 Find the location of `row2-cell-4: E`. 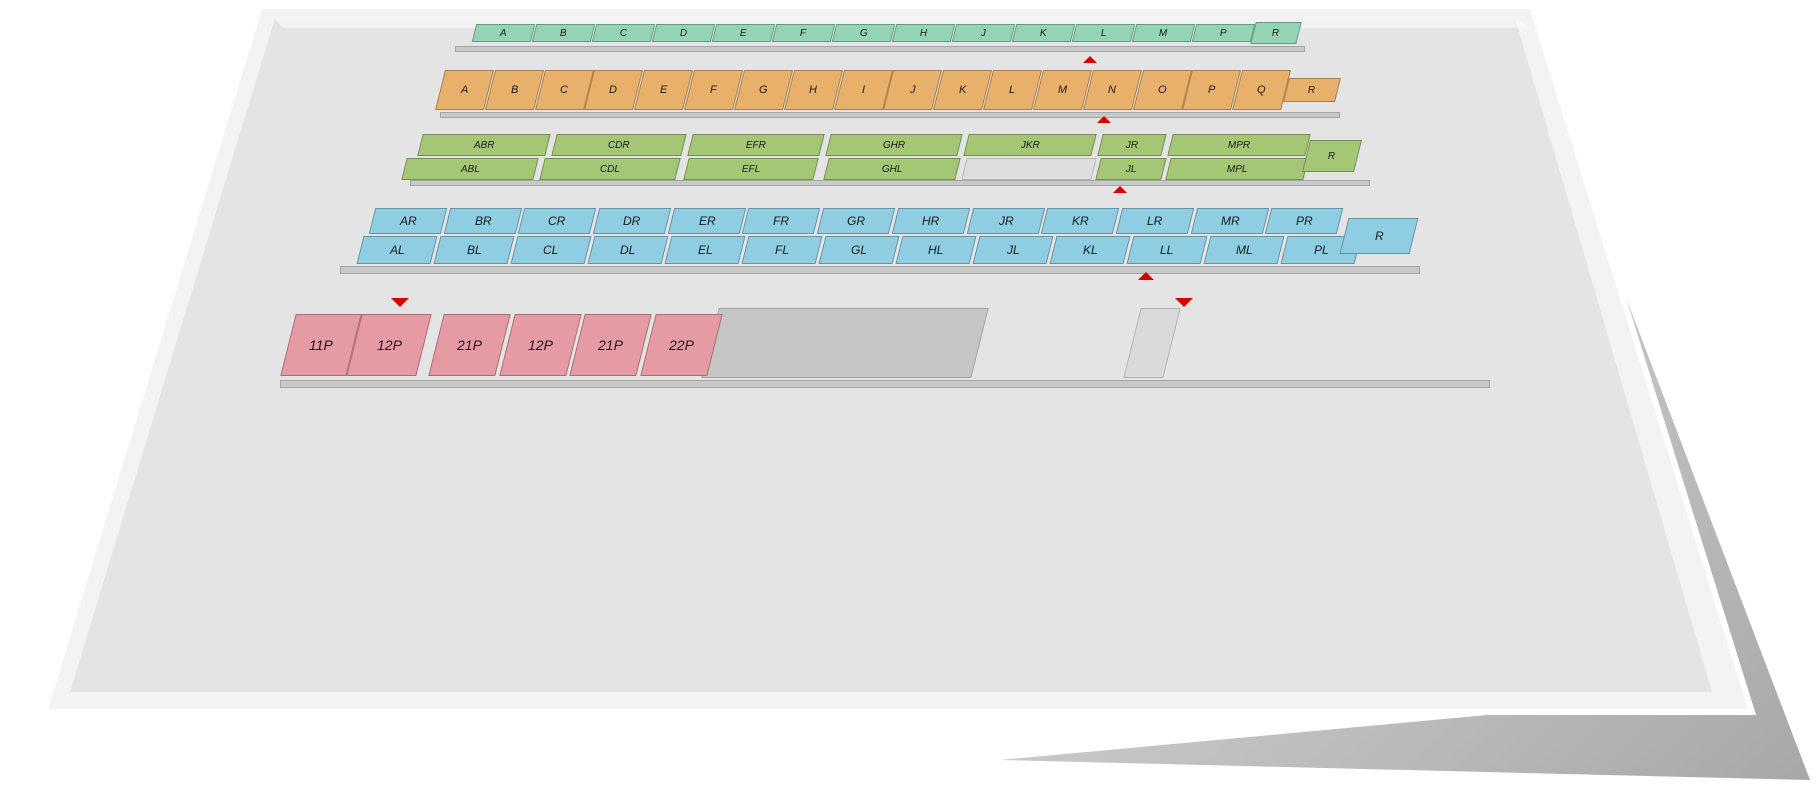

row2-cell-4: E is located at coordinates (664, 90).